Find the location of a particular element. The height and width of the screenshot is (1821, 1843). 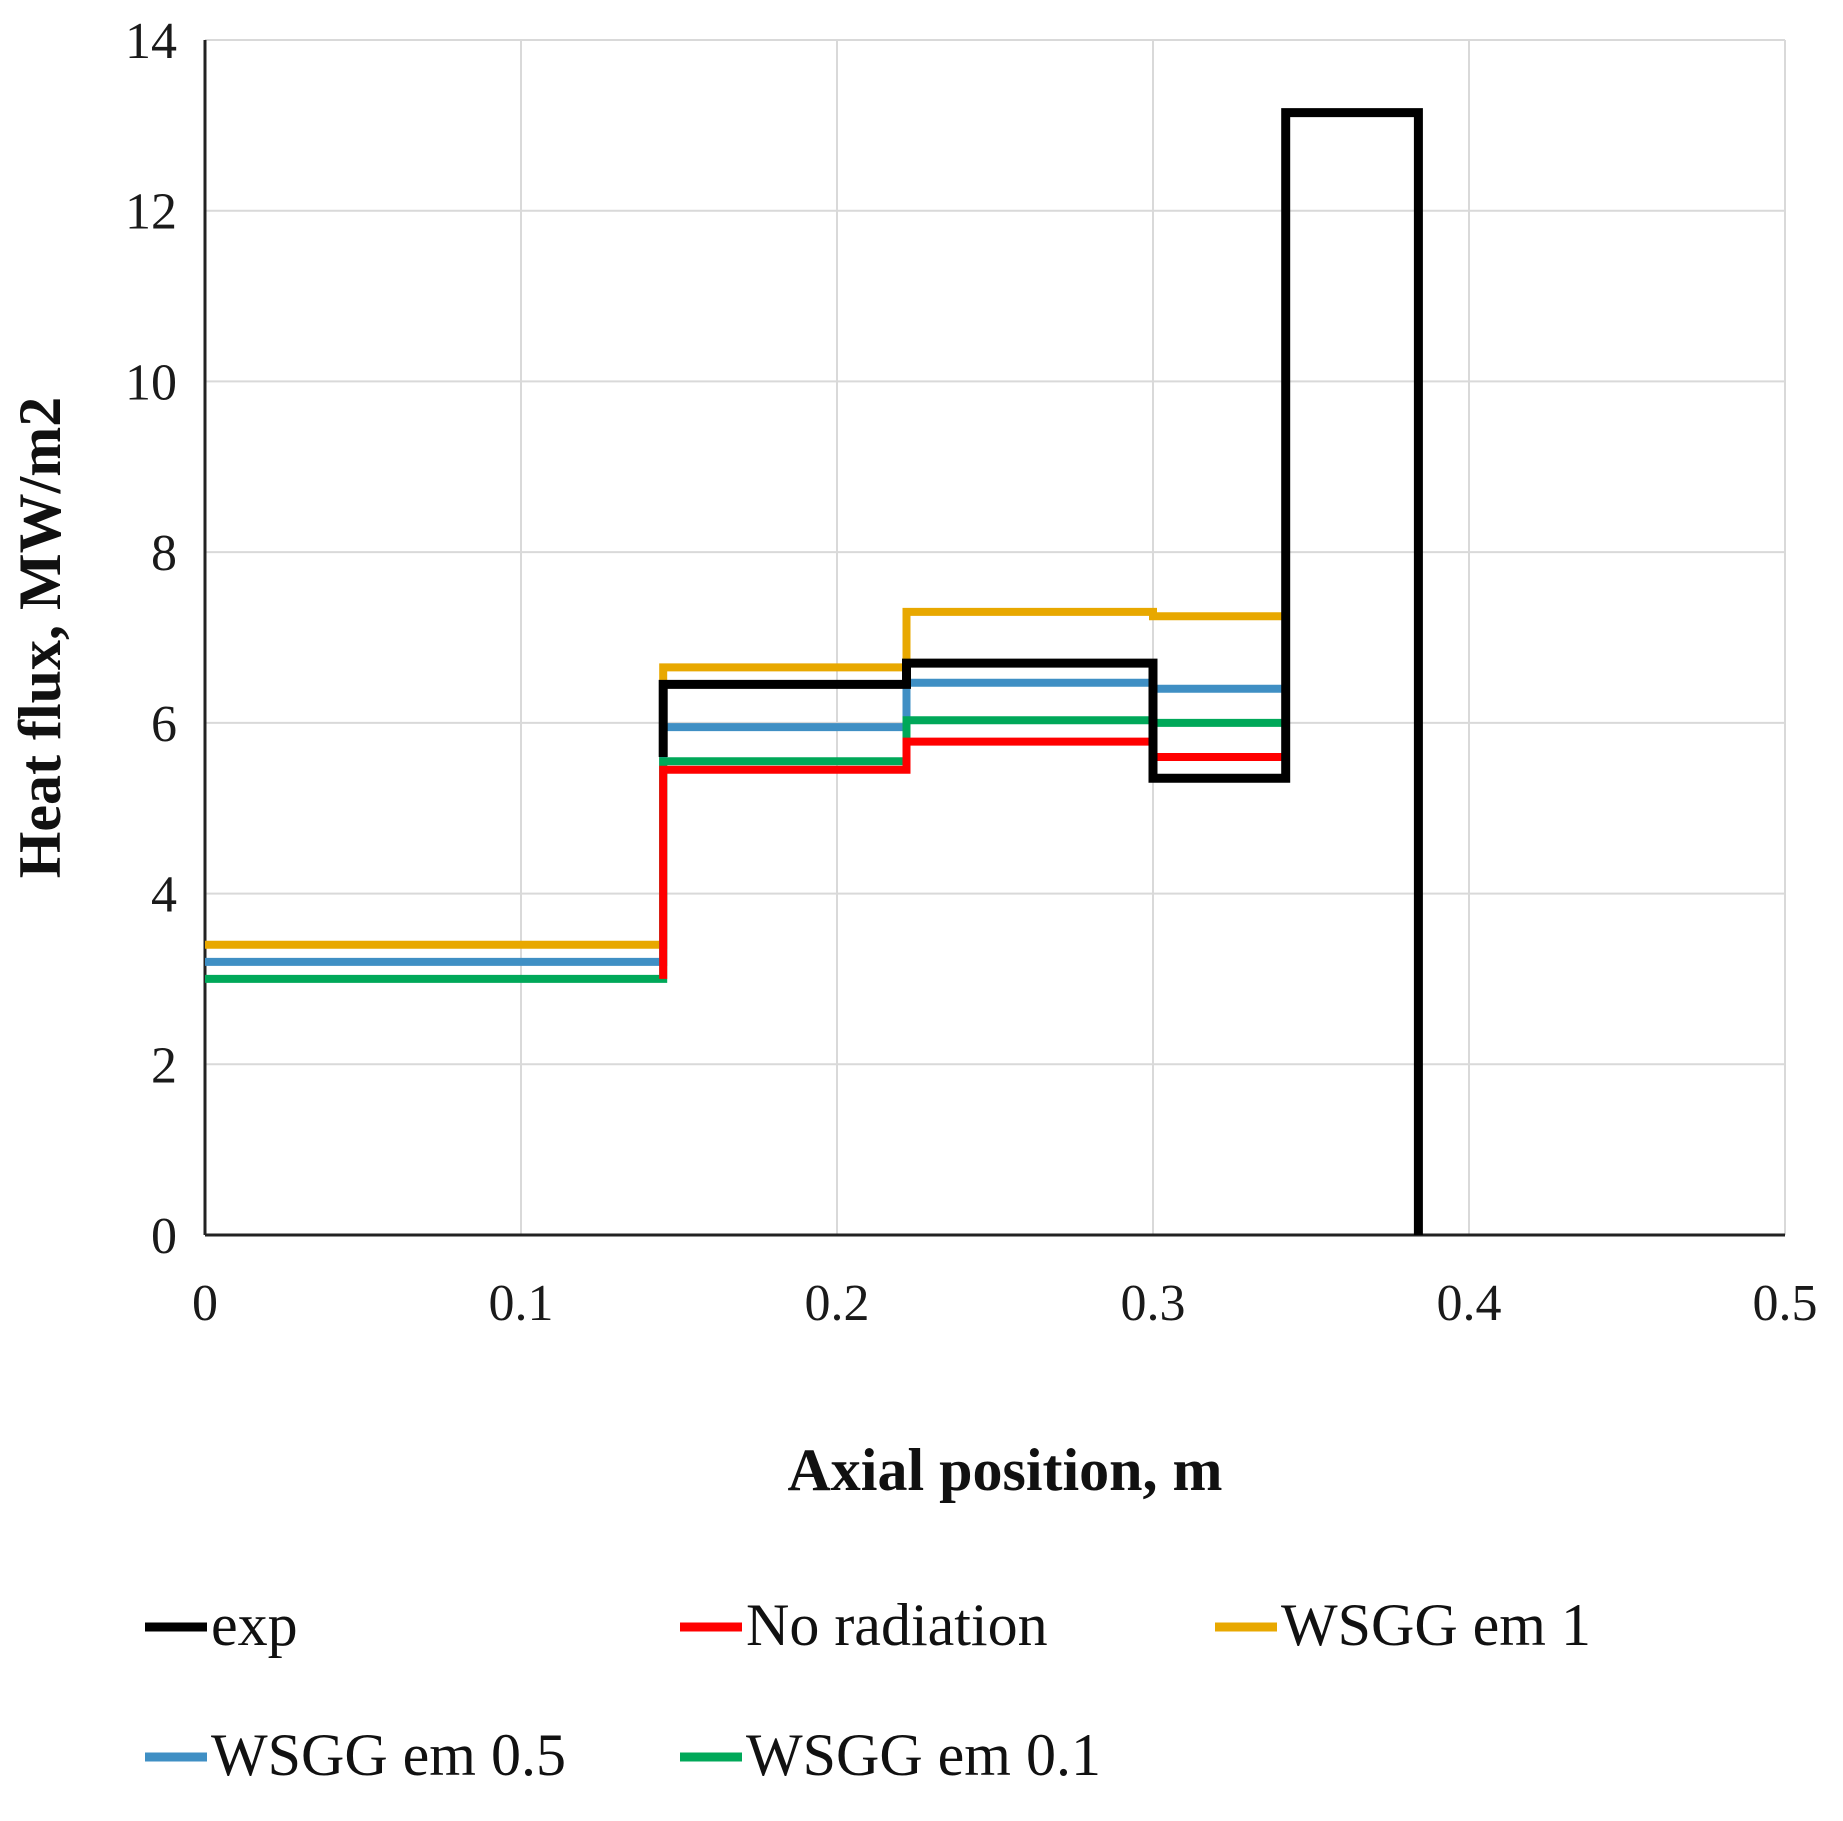

x-axis-title: Axial position, m is located at coordinates (1004, 1470).